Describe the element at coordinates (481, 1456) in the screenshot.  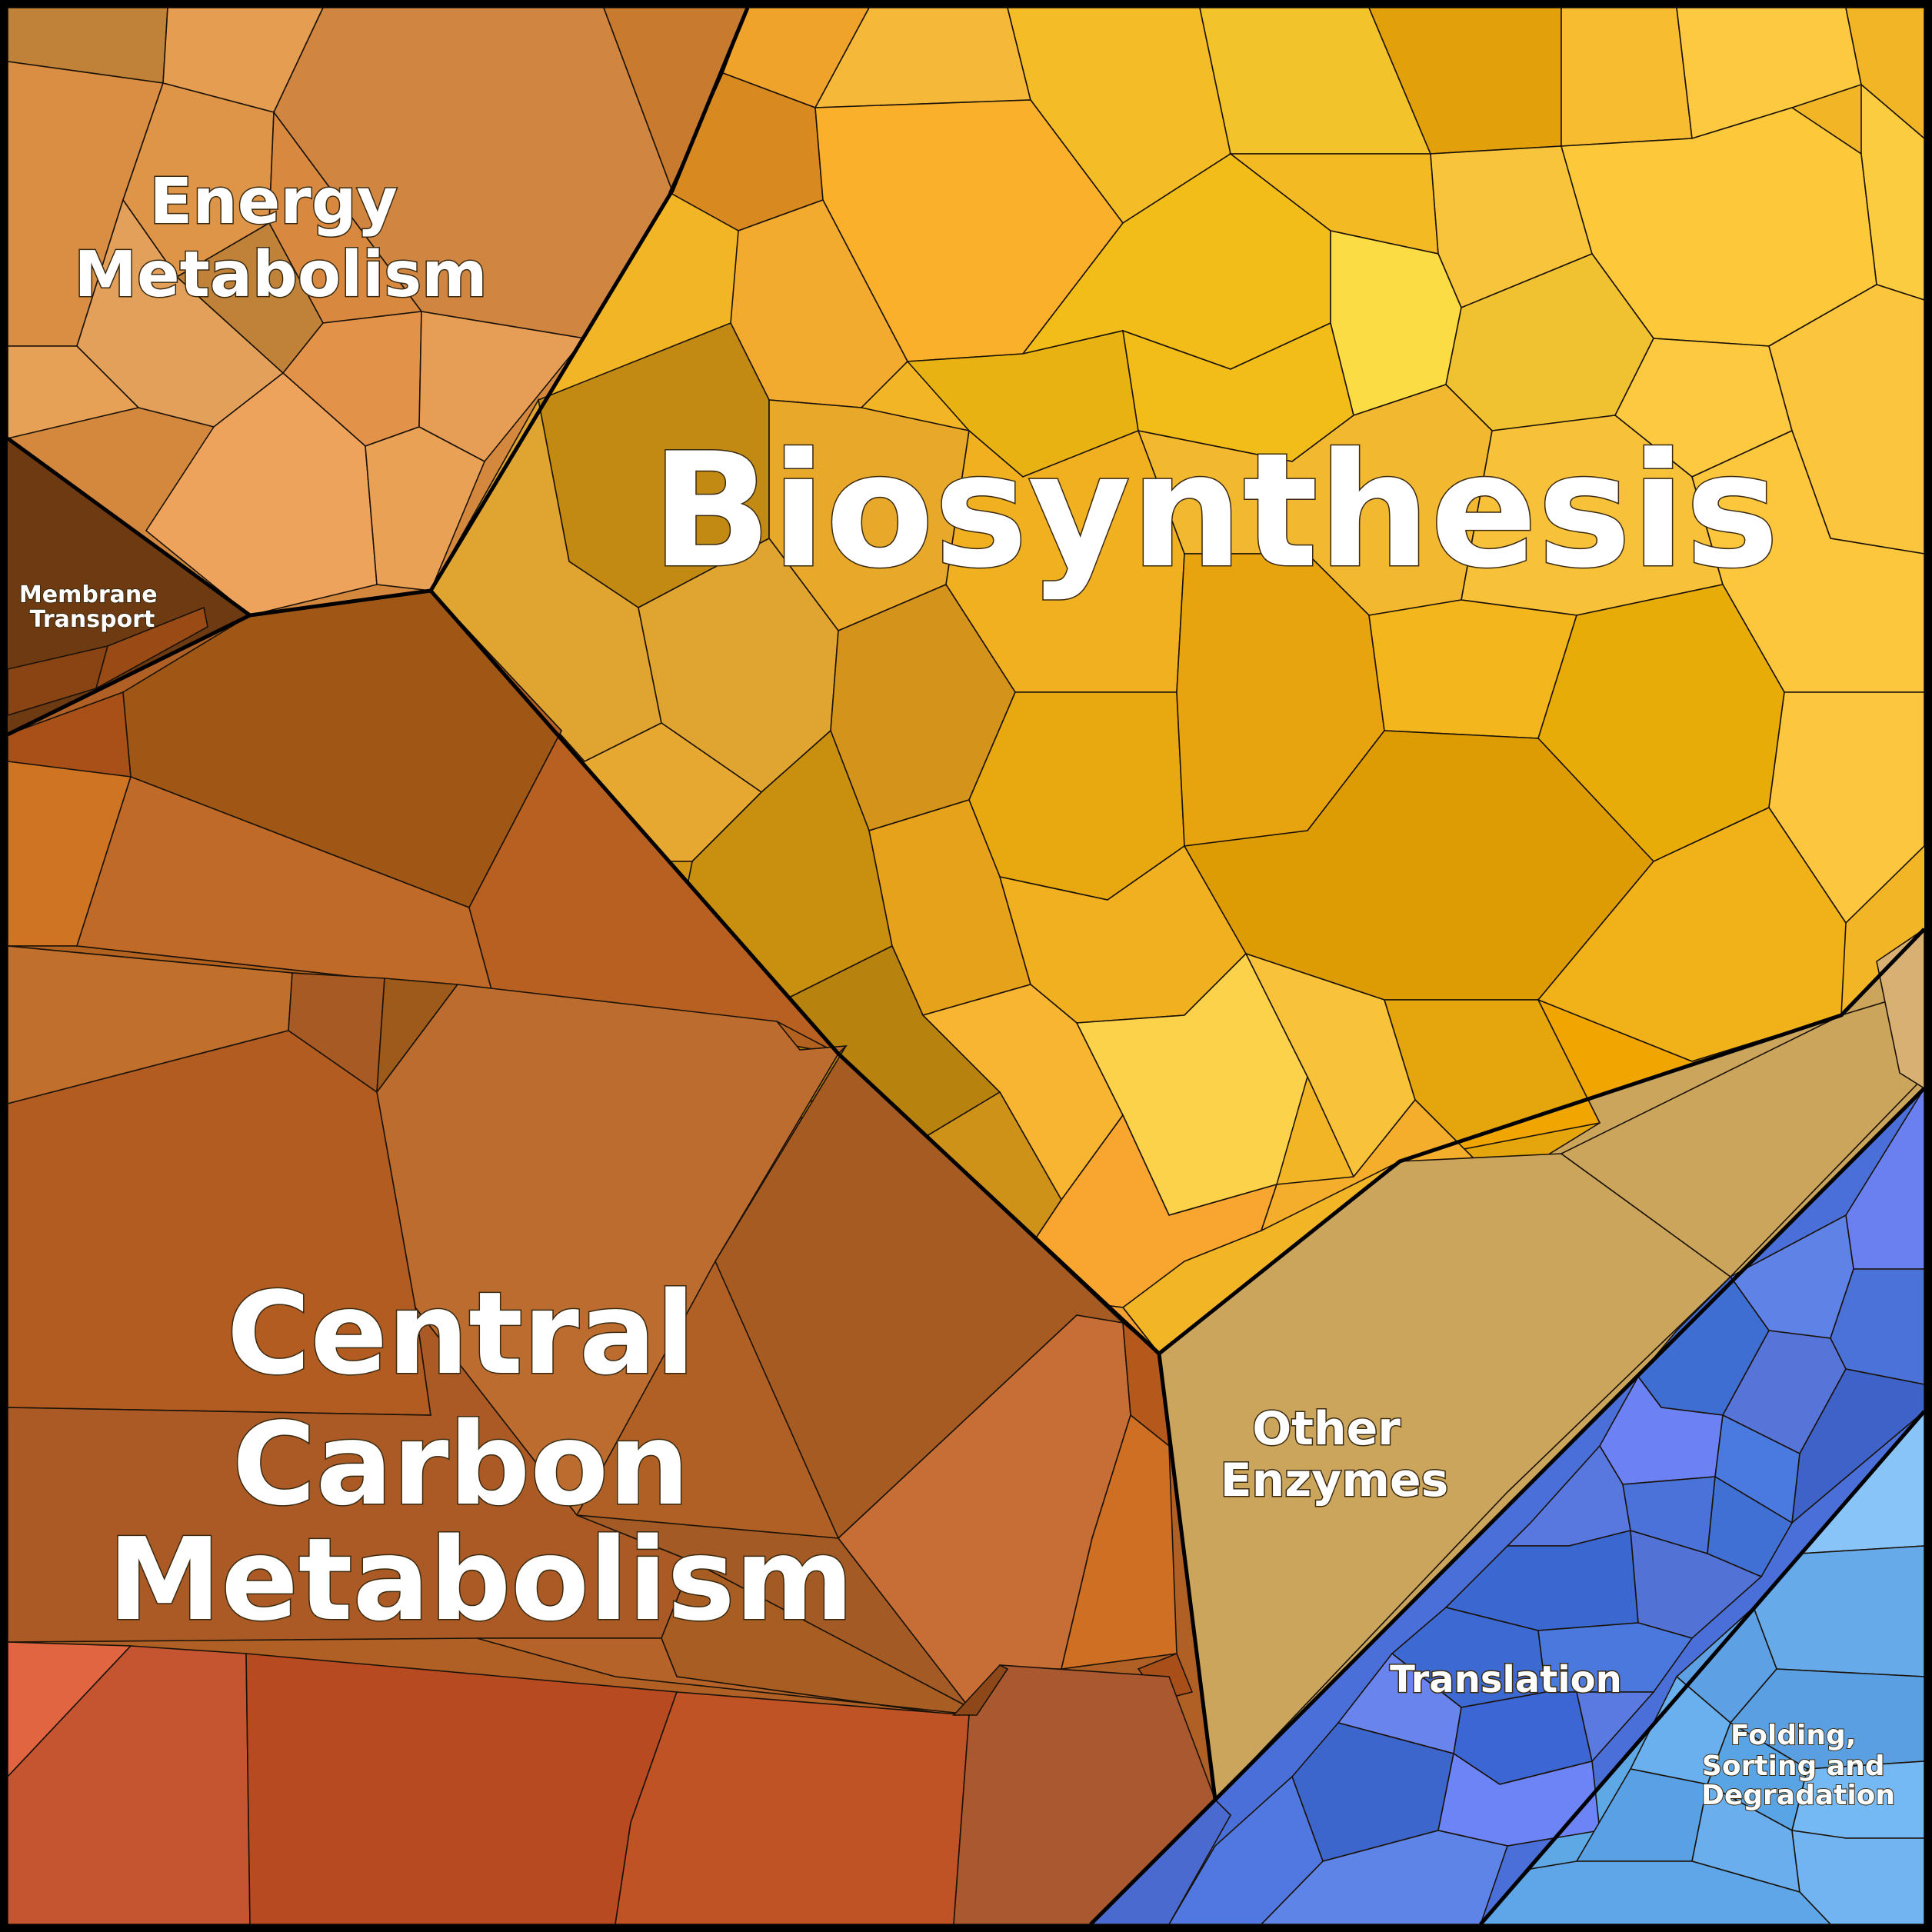
I see `label-central-carbon-metabolism: Central Carbon Metabolism` at that location.